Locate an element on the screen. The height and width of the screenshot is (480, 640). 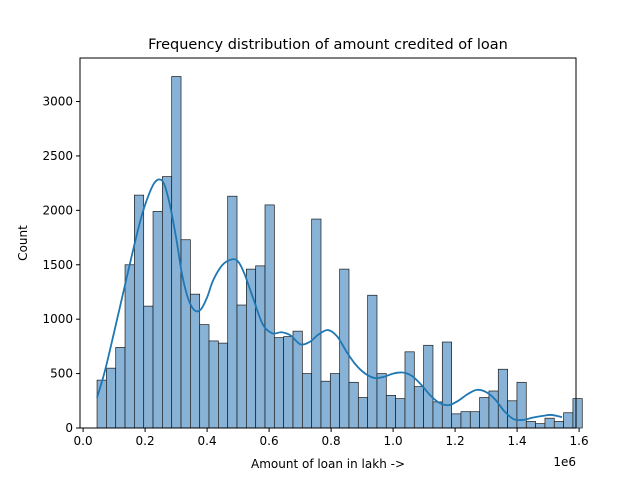
y-tick-label: 1500 is located at coordinates (57, 265).